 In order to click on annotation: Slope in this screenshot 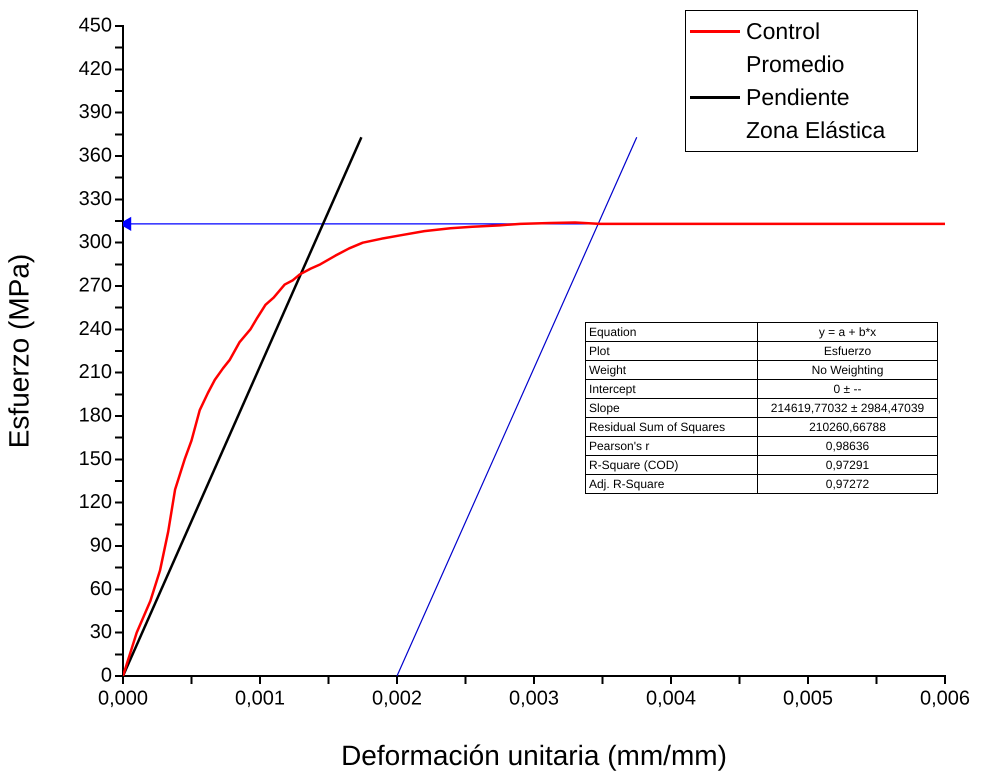, I will do `click(672, 408)`.